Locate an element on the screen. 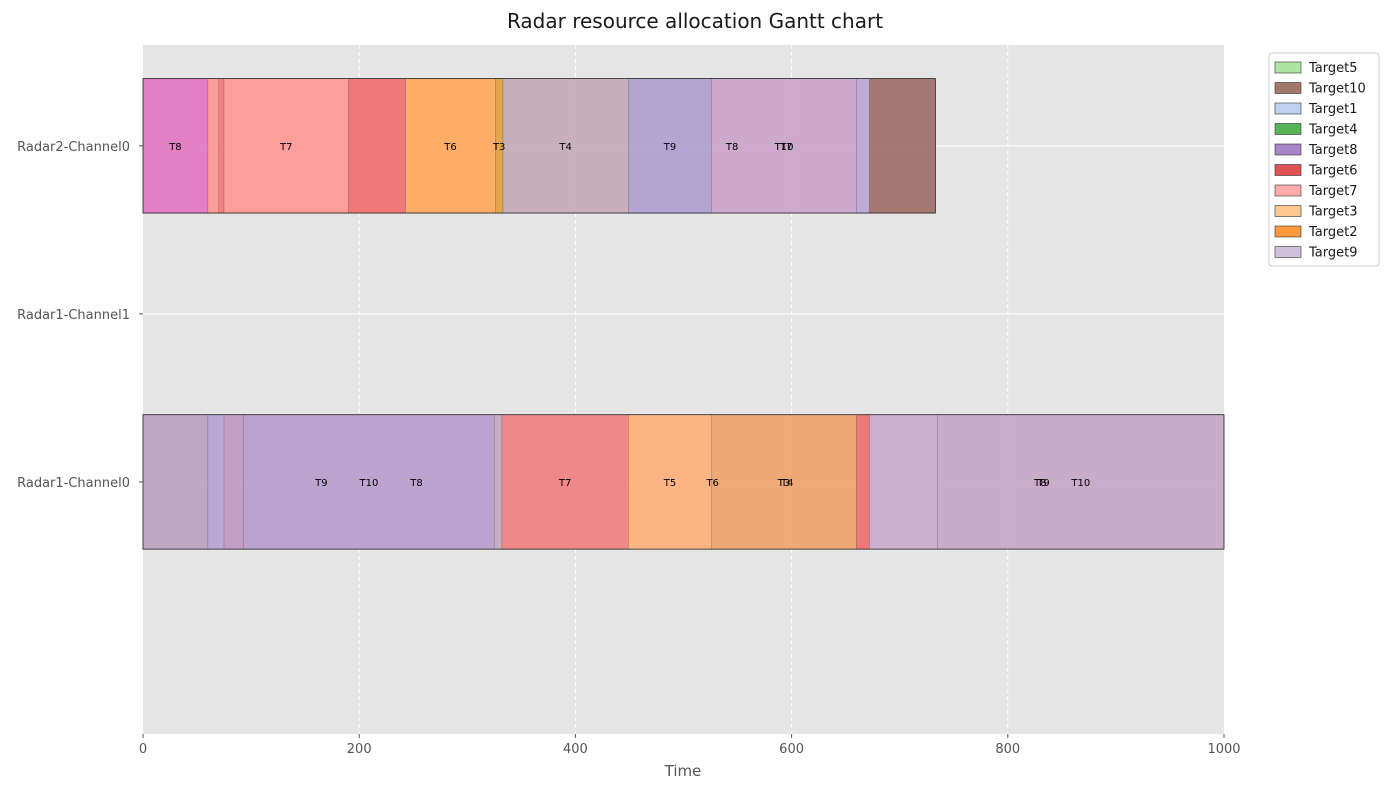 The height and width of the screenshot is (788, 1389). bar-label-19: T3 is located at coordinates (783, 483).